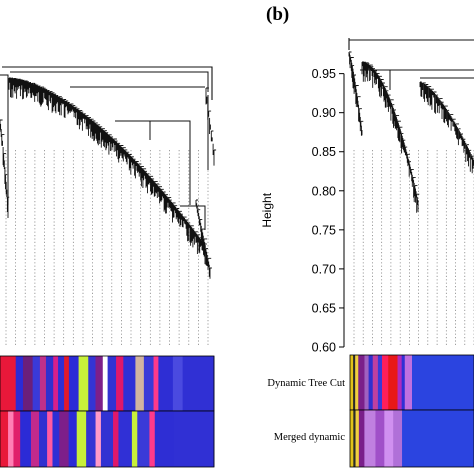 The height and width of the screenshot is (474, 474). Describe the element at coordinates (324, 74) in the screenshot. I see `panel-b-y-tick-label: 0.95` at that location.